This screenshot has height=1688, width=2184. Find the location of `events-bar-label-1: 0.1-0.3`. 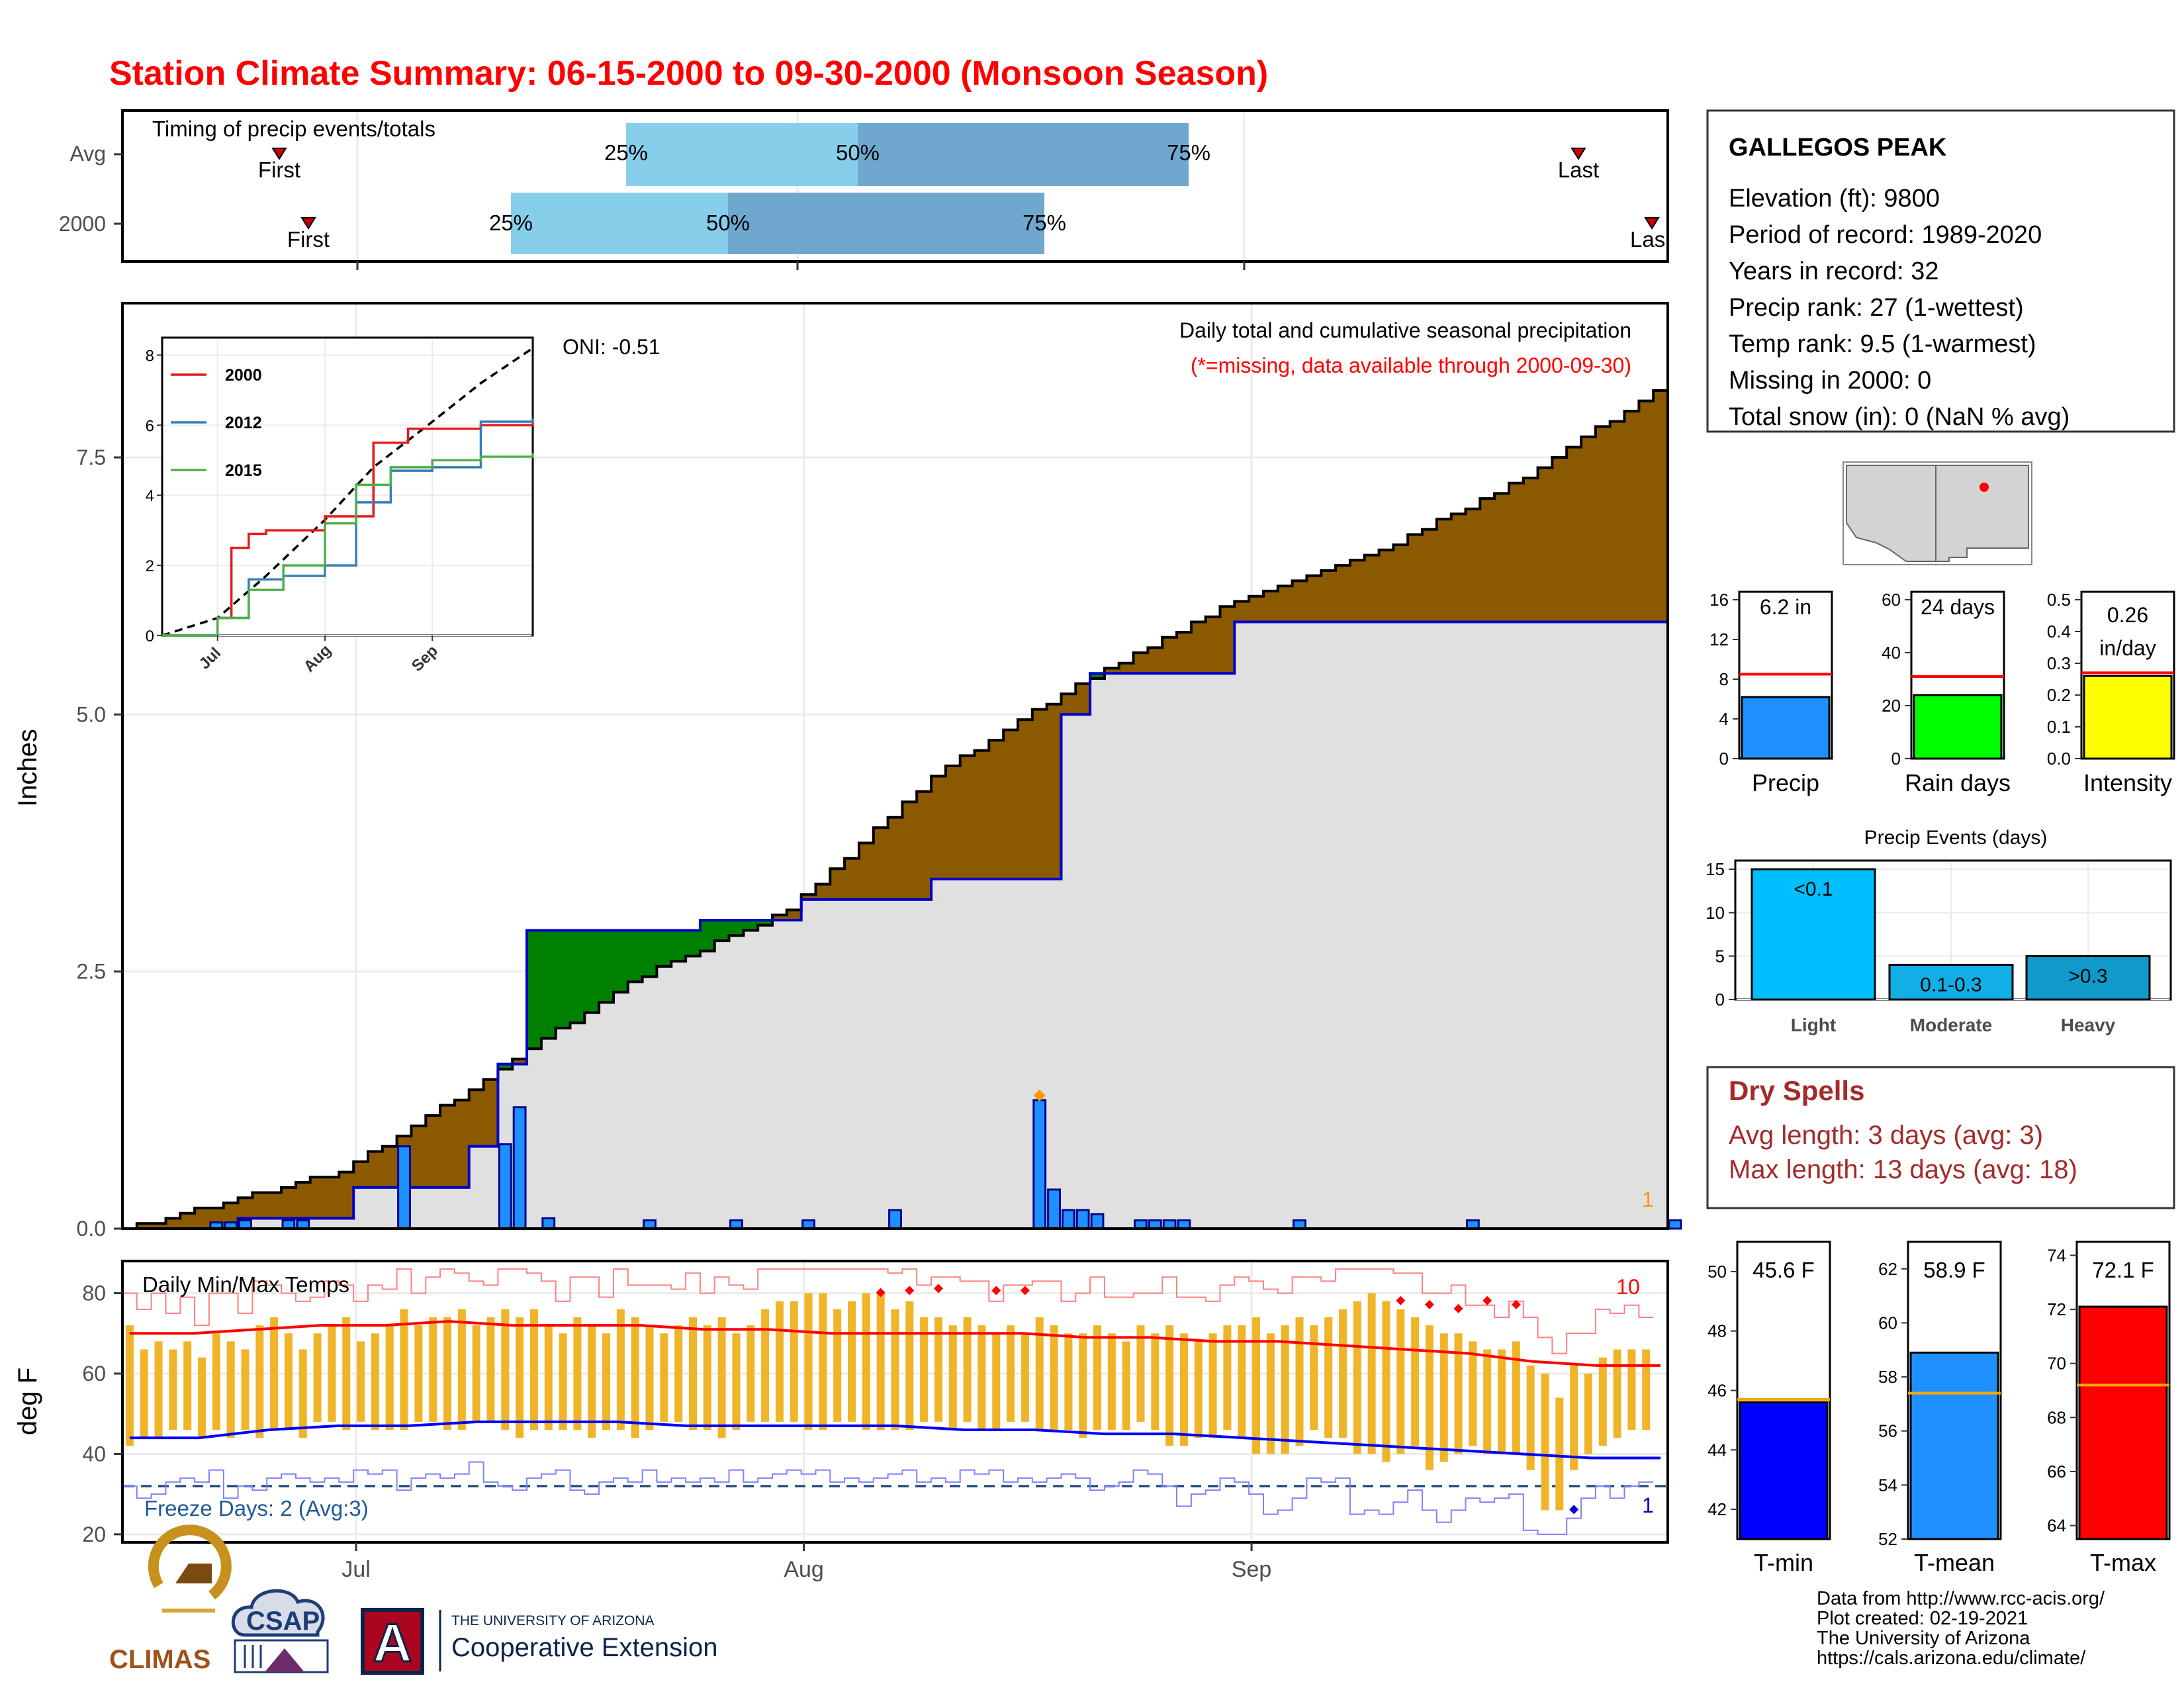

events-bar-label-1: 0.1-0.3 is located at coordinates (1951, 985).